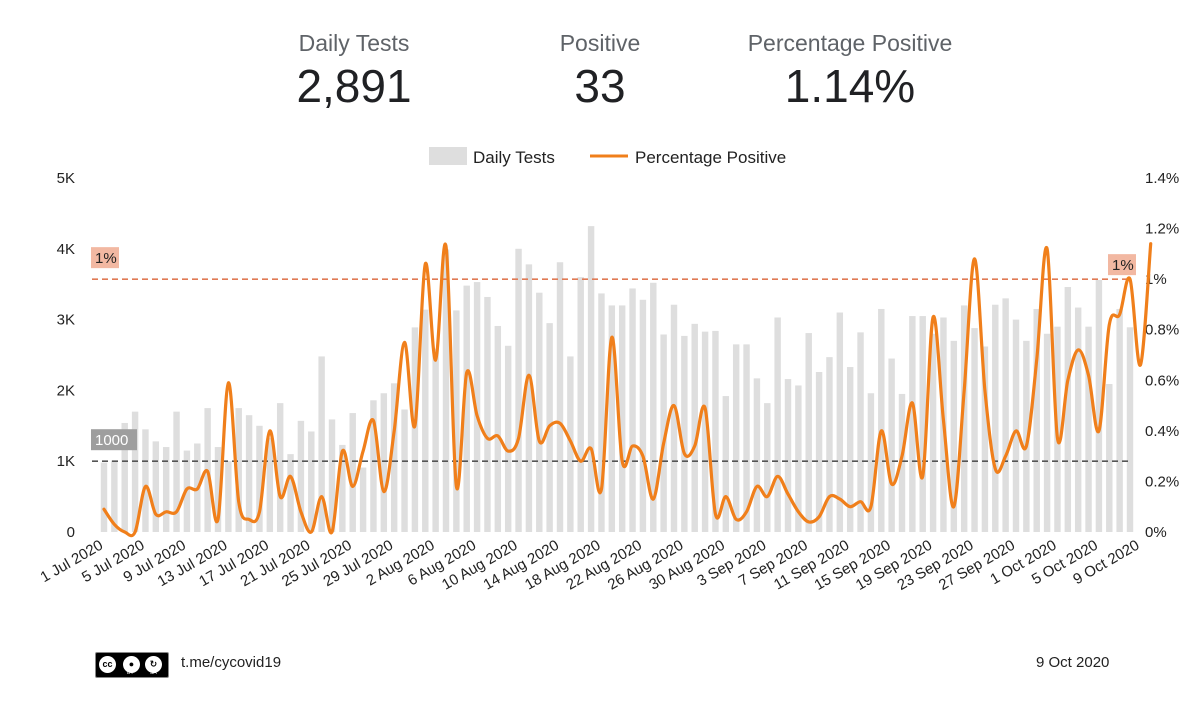 The height and width of the screenshot is (705, 1200). What do you see at coordinates (231, 662) in the screenshot?
I see `source-link: t.me/cycovid19` at bounding box center [231, 662].